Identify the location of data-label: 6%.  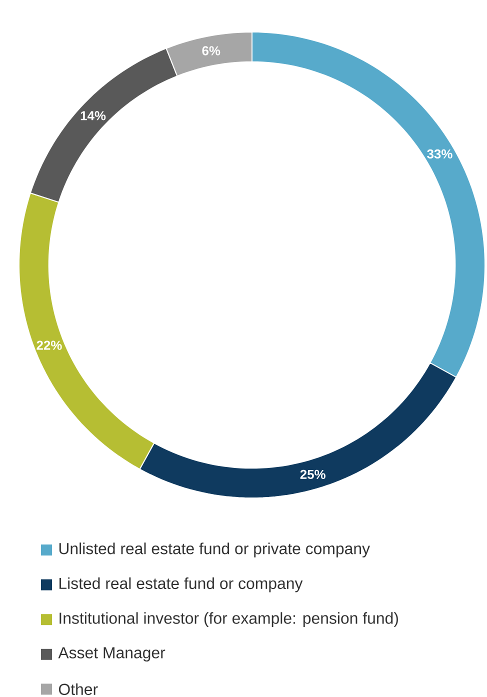
(211, 51).